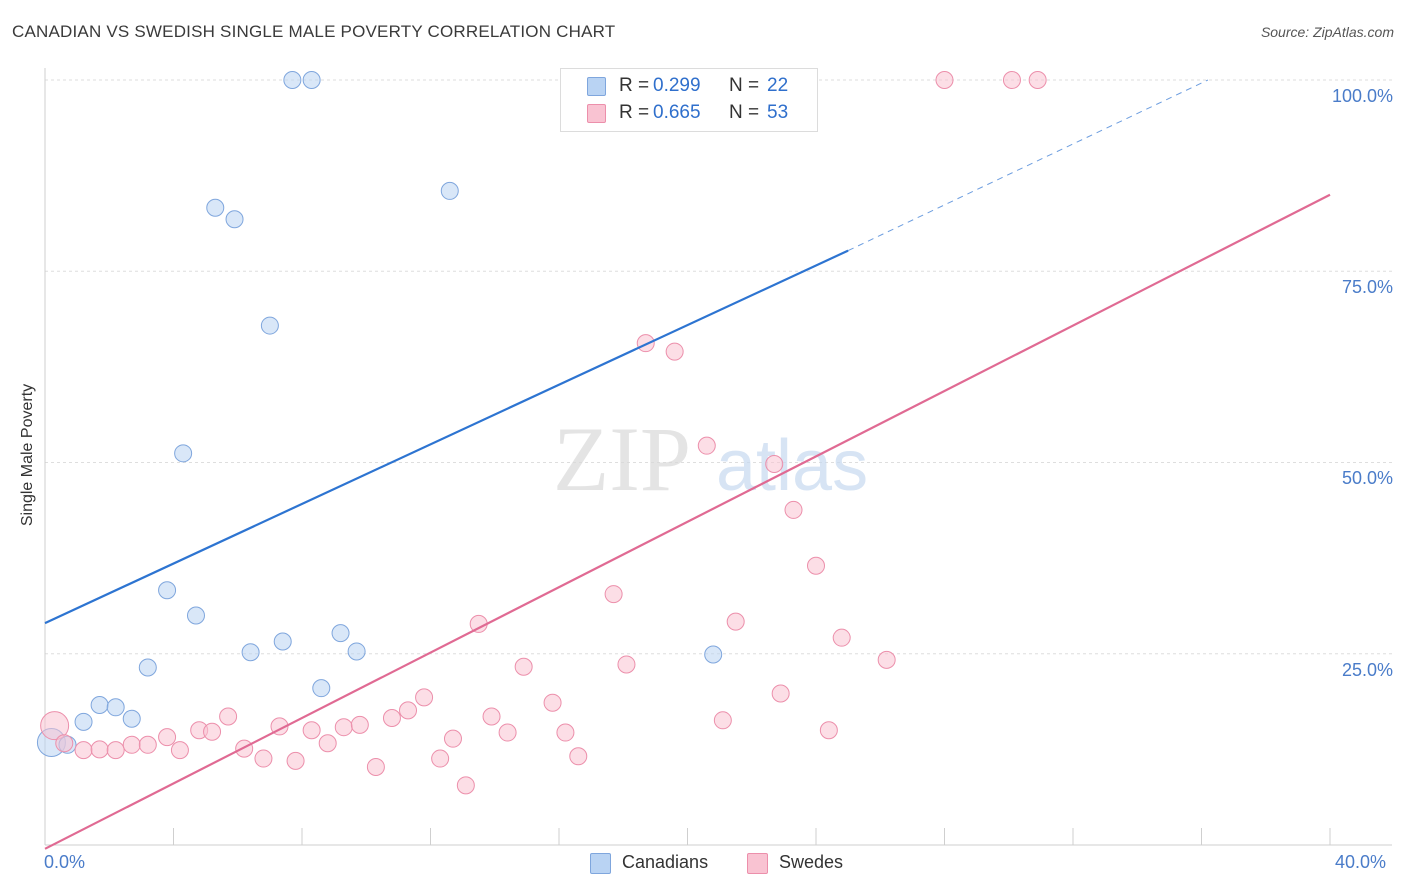 The image size is (1406, 892). What do you see at coordinates (65, 862) in the screenshot?
I see `x-tick-label-min: 0.0%` at bounding box center [65, 862].